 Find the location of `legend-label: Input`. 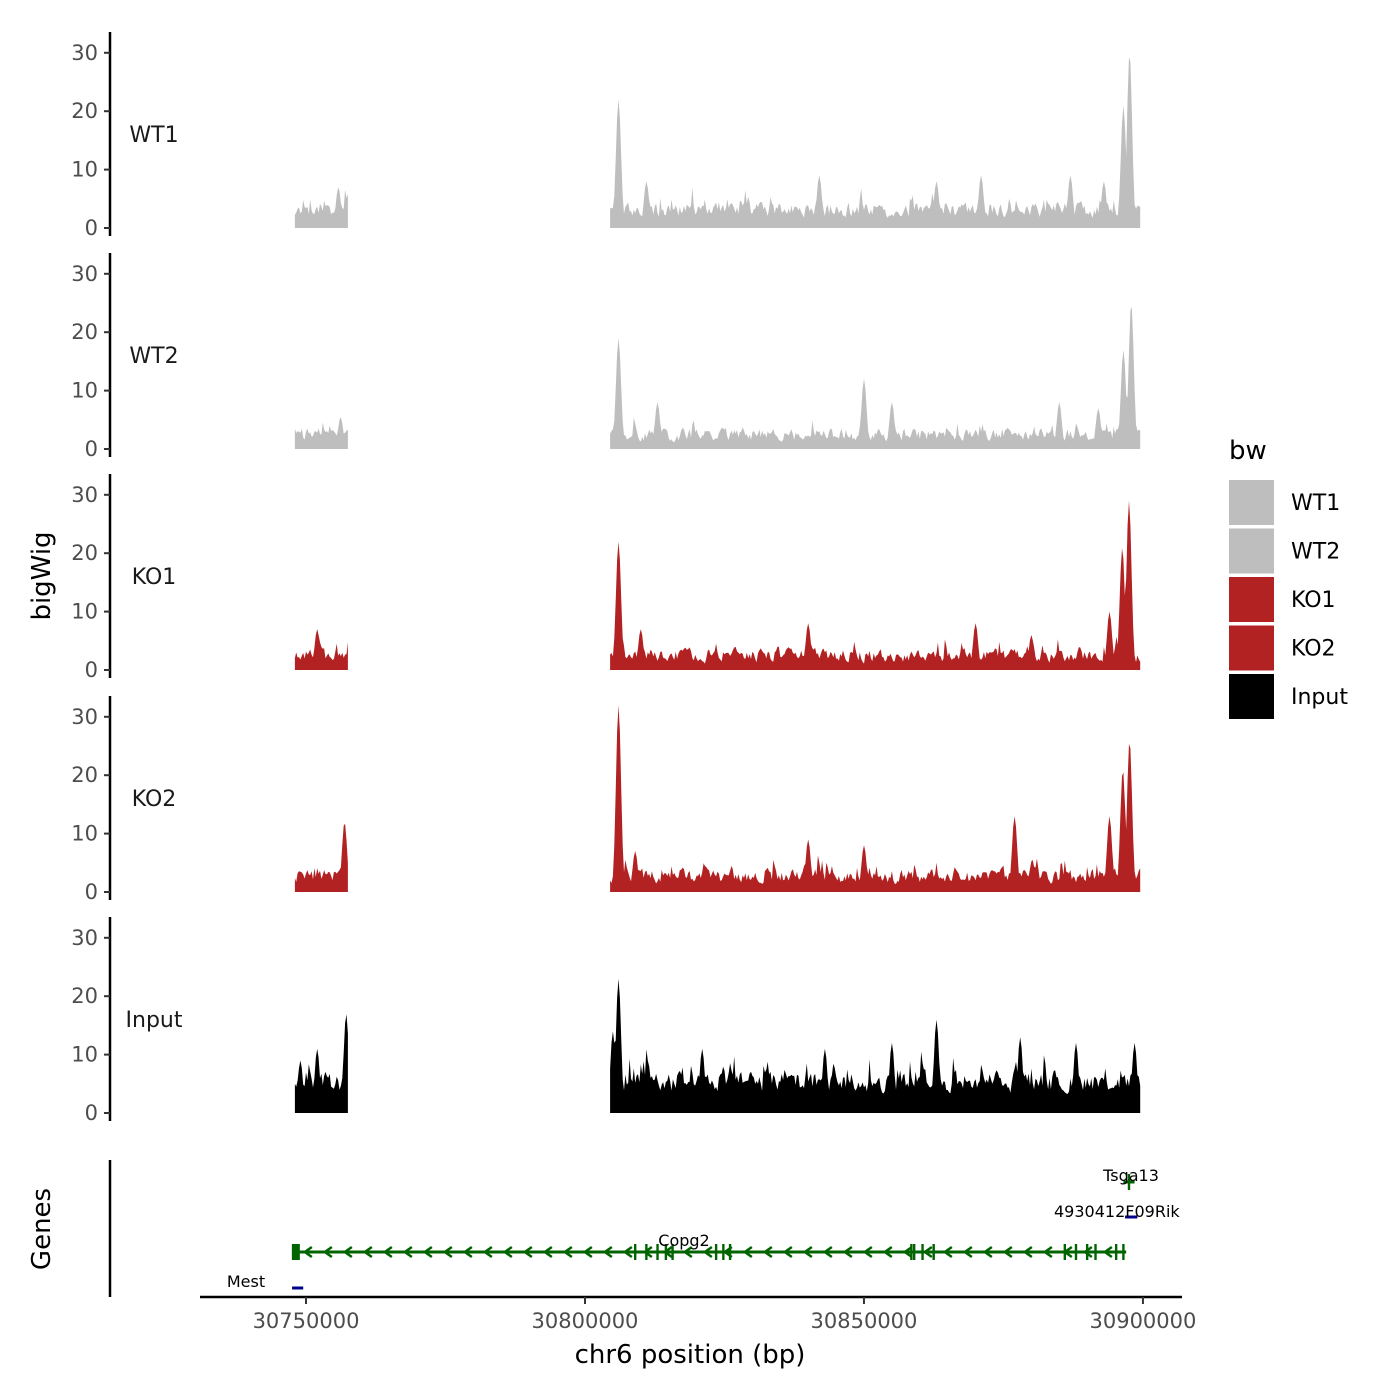

legend-label: Input is located at coordinates (1319, 697).